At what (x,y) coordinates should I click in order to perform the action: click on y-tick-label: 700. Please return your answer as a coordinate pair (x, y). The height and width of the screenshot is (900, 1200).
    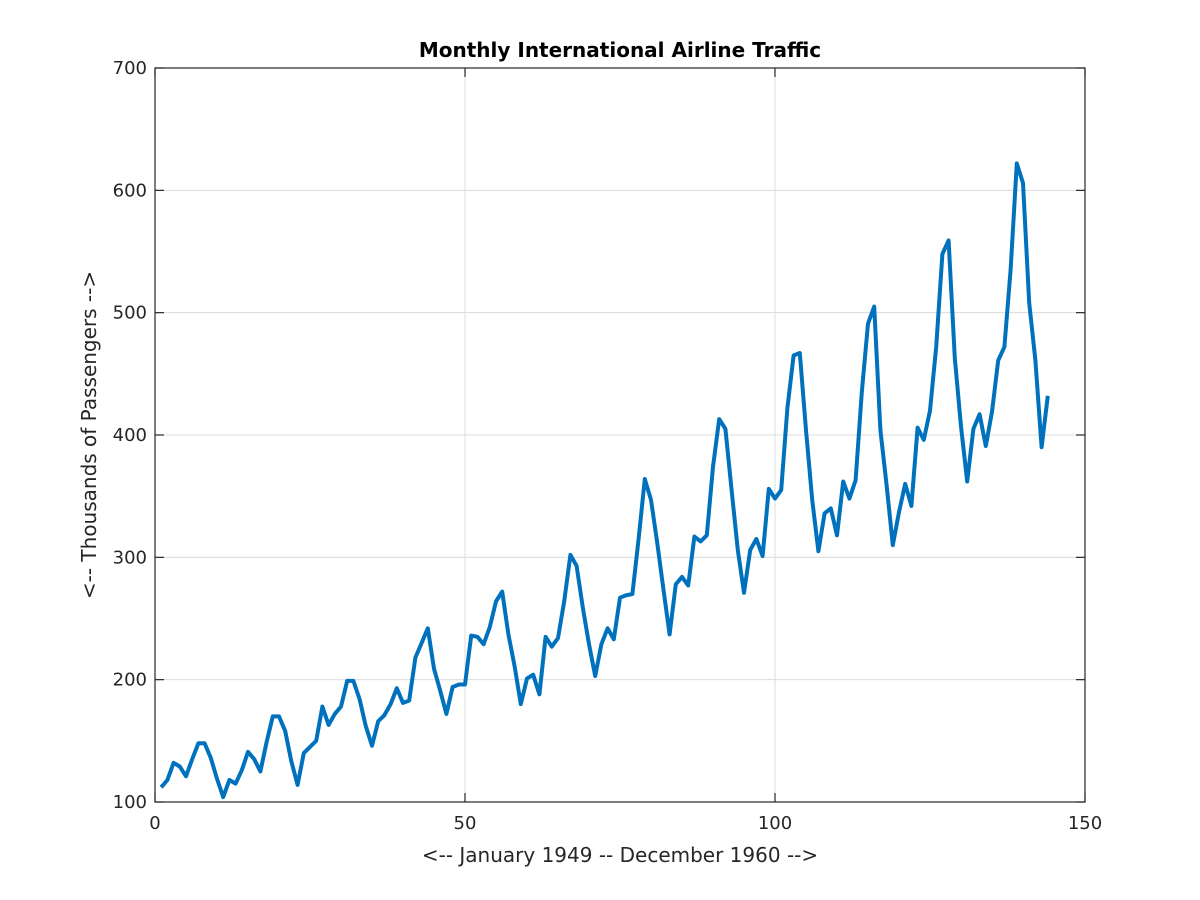
    Looking at the image, I should click on (130, 68).